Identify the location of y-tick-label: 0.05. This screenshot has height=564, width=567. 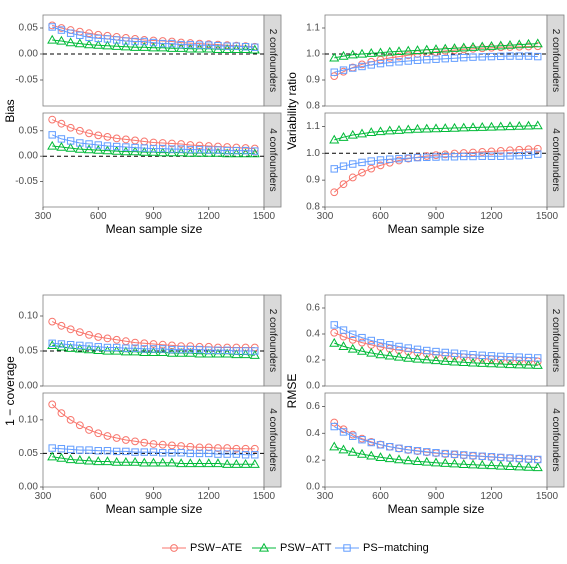
(29, 130).